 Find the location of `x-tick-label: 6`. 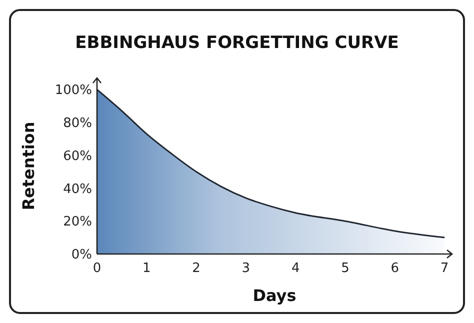

x-tick-label: 6 is located at coordinates (395, 268).